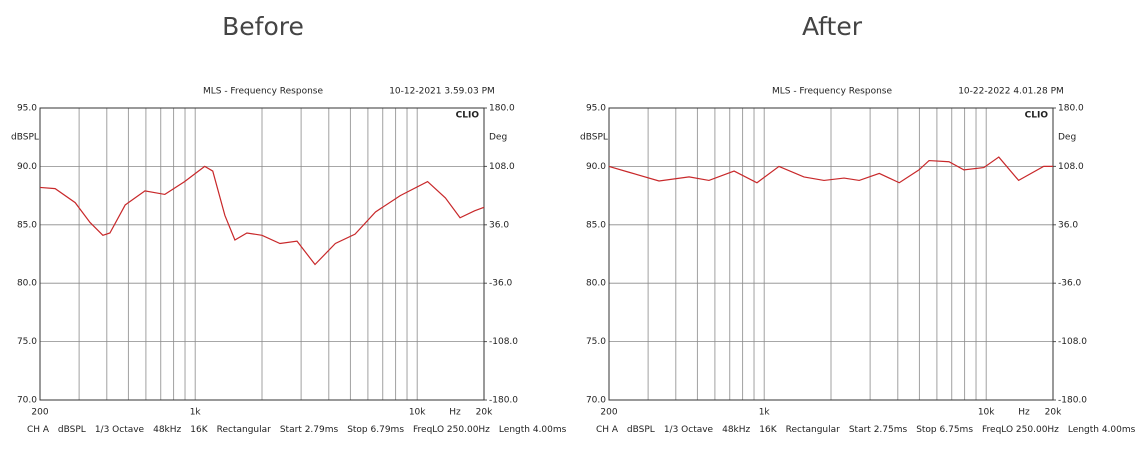 This screenshot has width=1139, height=462. What do you see at coordinates (309, 430) in the screenshot?
I see `footer-item: Start 2.79ms` at bounding box center [309, 430].